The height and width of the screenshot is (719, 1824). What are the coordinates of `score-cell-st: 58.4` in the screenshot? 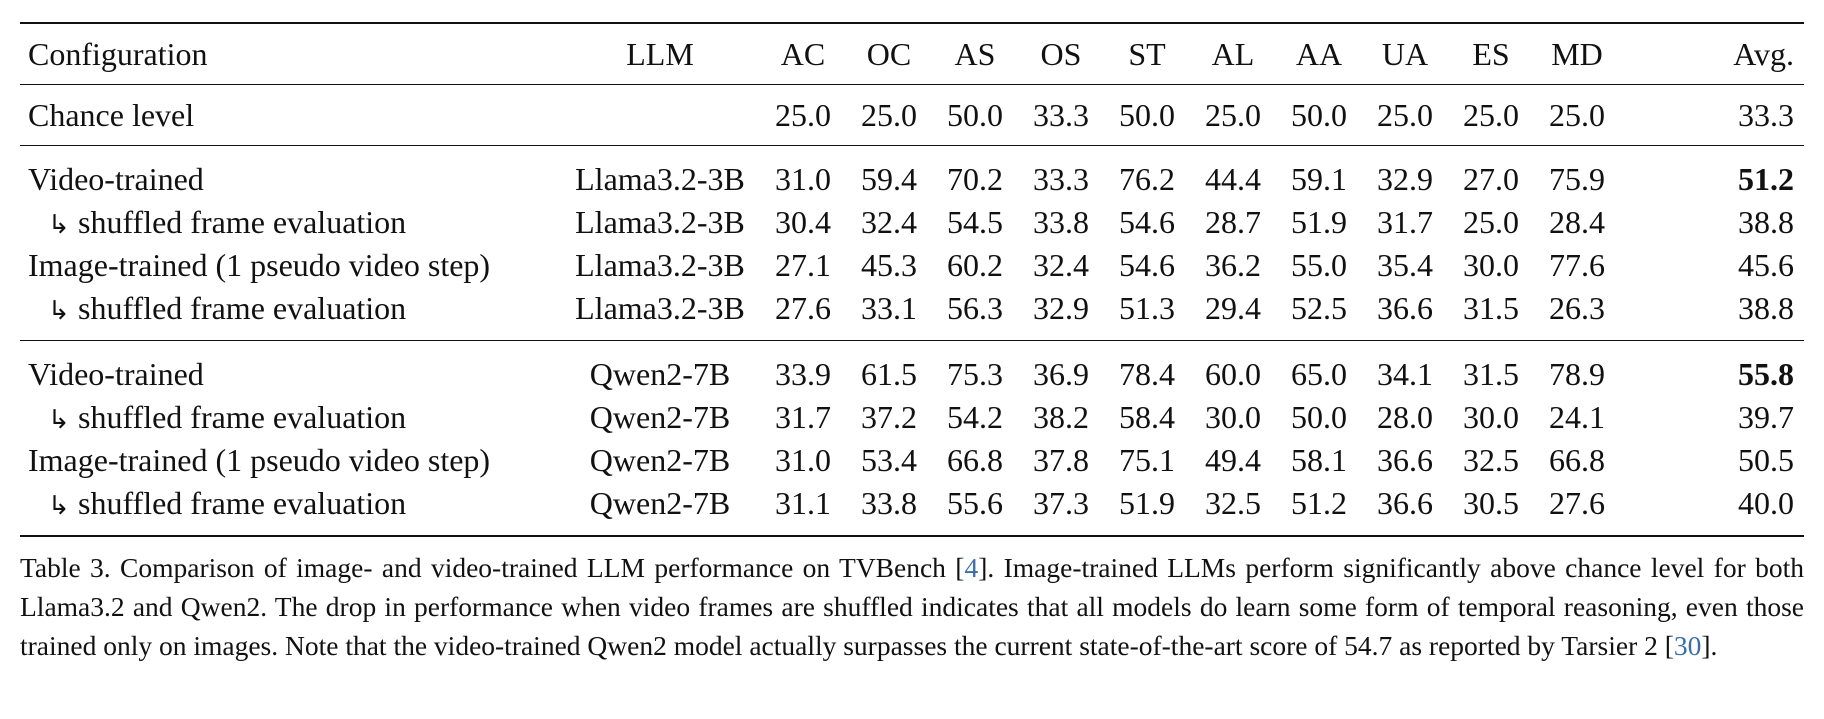 It's located at (1147, 417).